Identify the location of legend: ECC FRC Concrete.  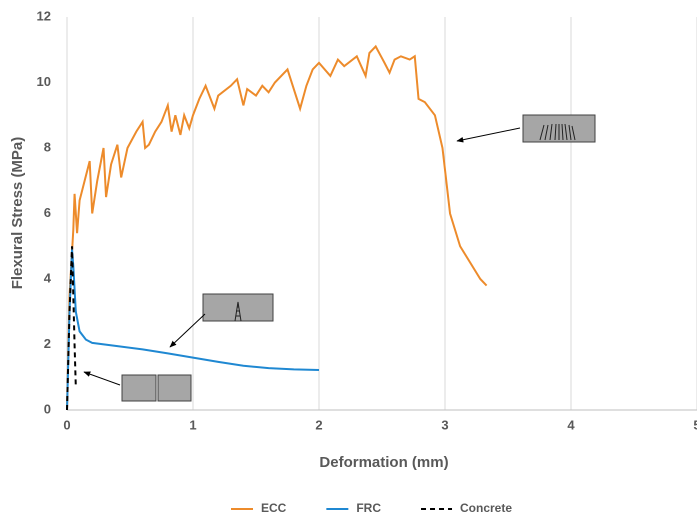
(371, 508).